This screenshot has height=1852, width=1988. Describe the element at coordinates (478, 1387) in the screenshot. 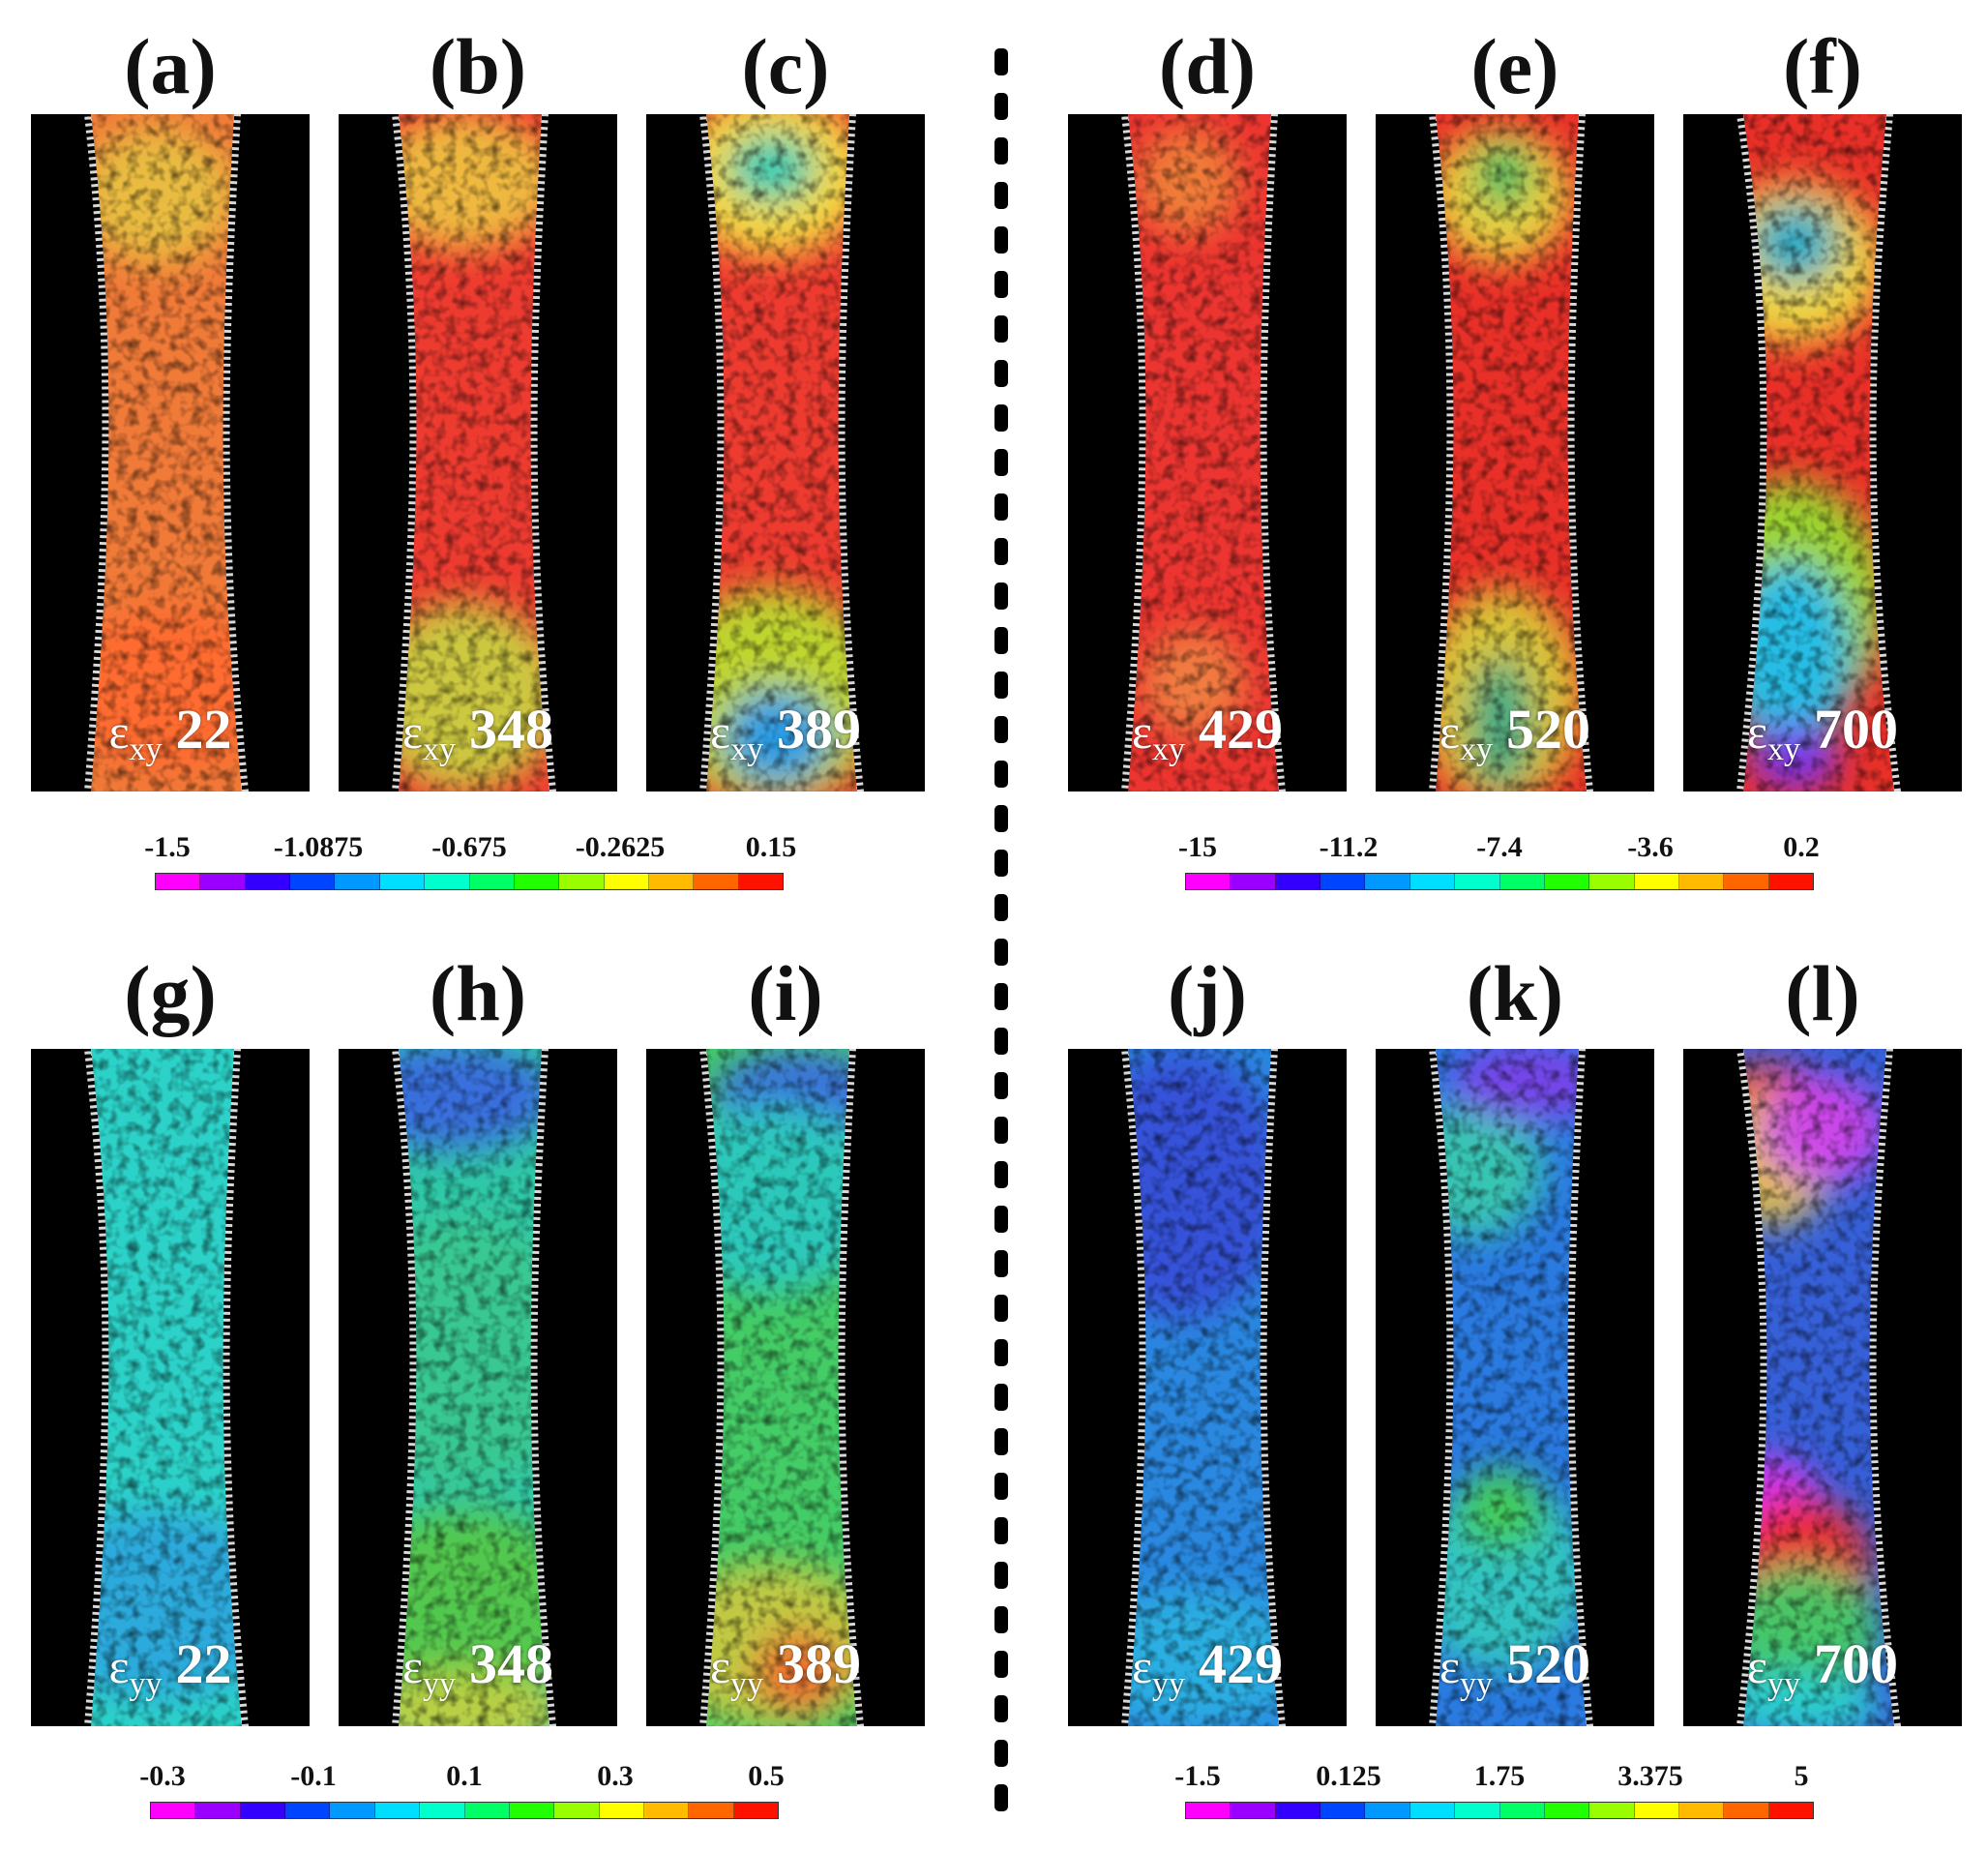

I see `strain-map-panel-h: εyy 348` at that location.